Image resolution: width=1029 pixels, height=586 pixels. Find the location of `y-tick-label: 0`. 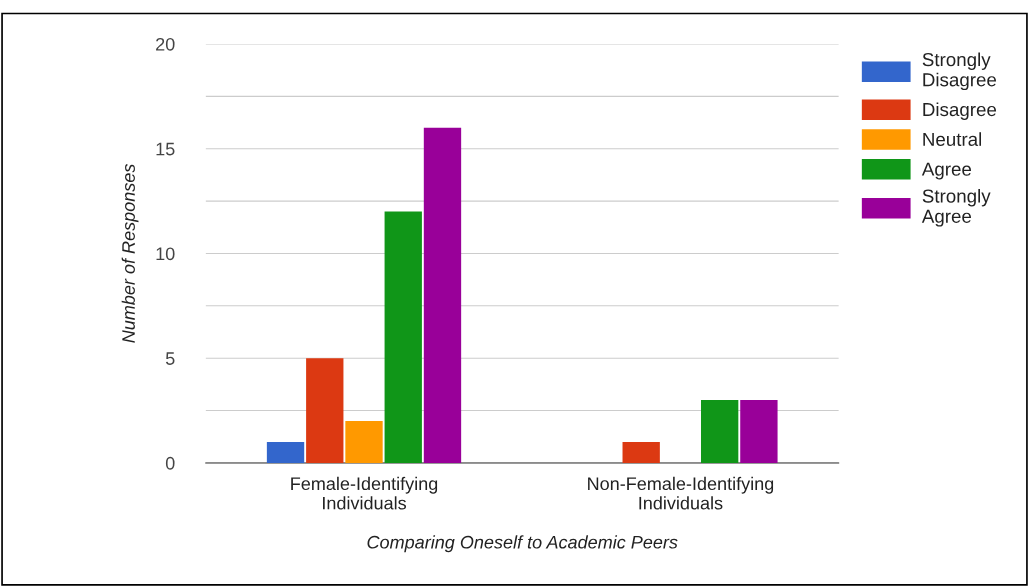

y-tick-label: 0 is located at coordinates (170, 463).